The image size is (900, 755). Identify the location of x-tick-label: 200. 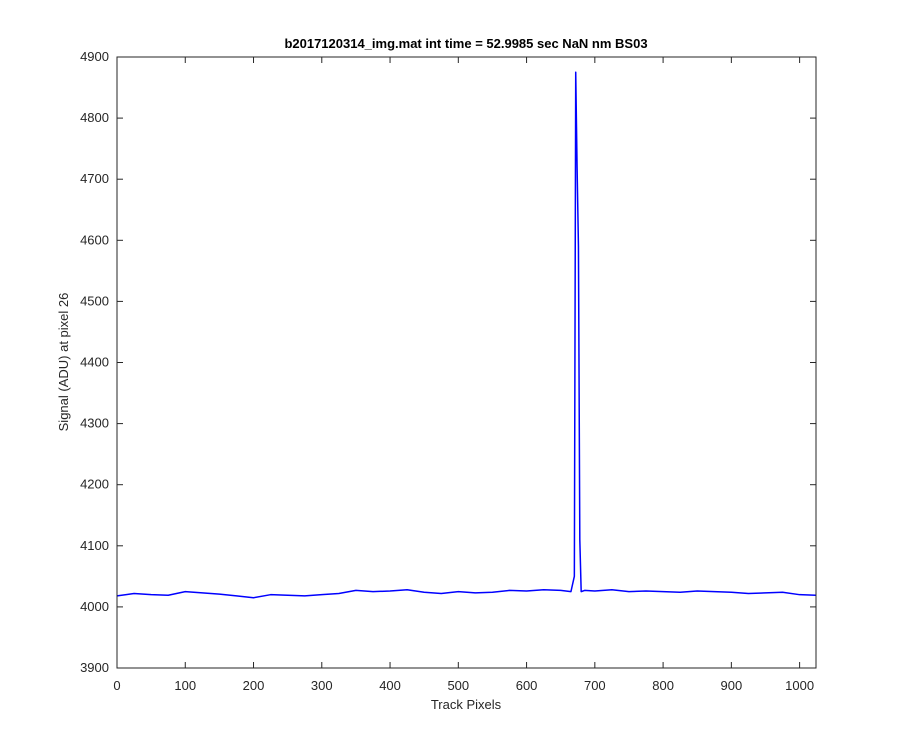
(254, 685).